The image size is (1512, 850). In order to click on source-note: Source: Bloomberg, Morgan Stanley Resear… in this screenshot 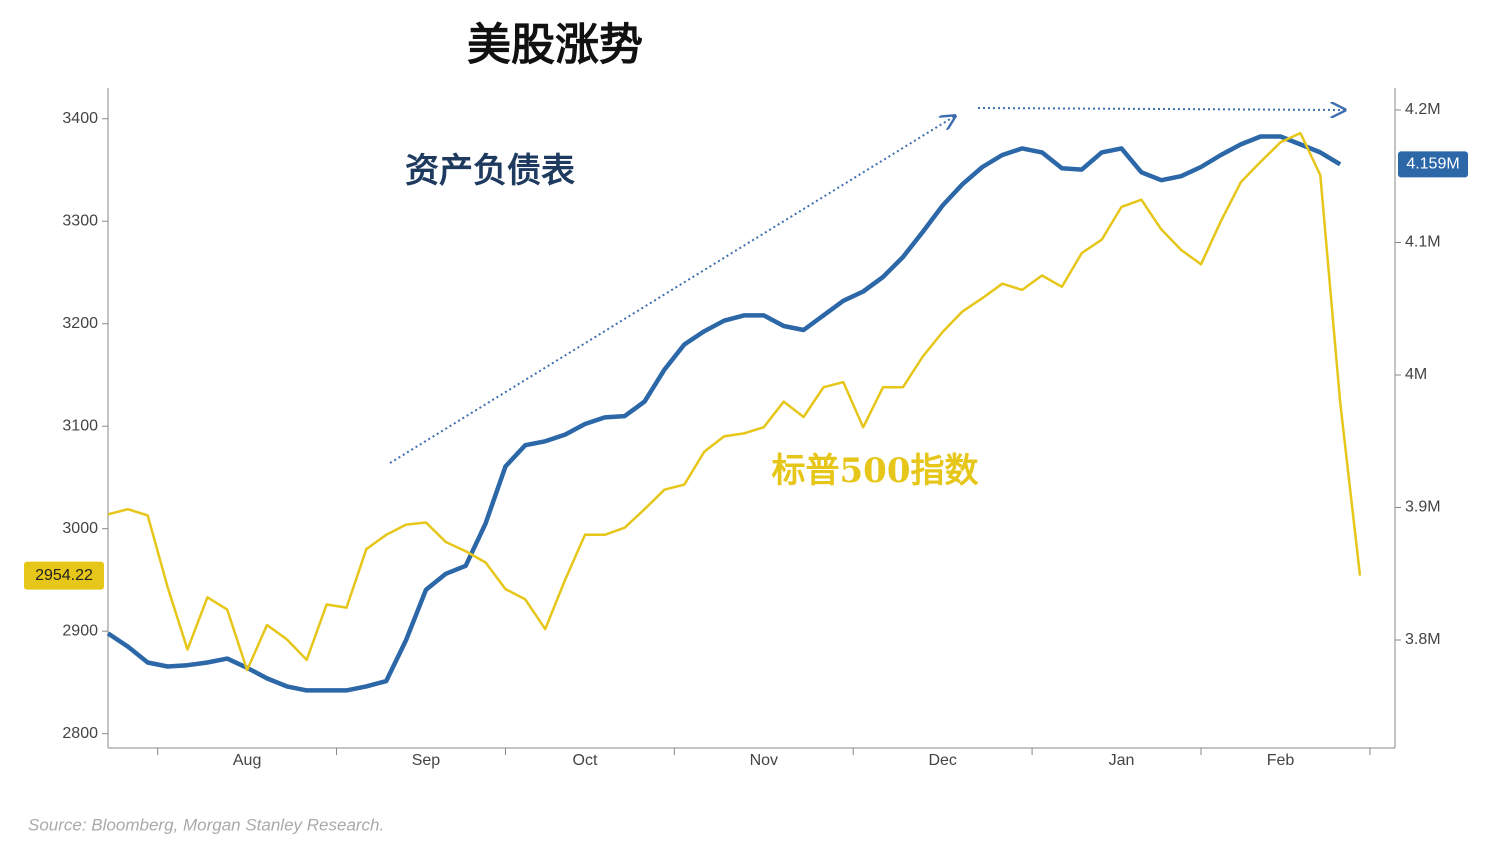, I will do `click(206, 824)`.